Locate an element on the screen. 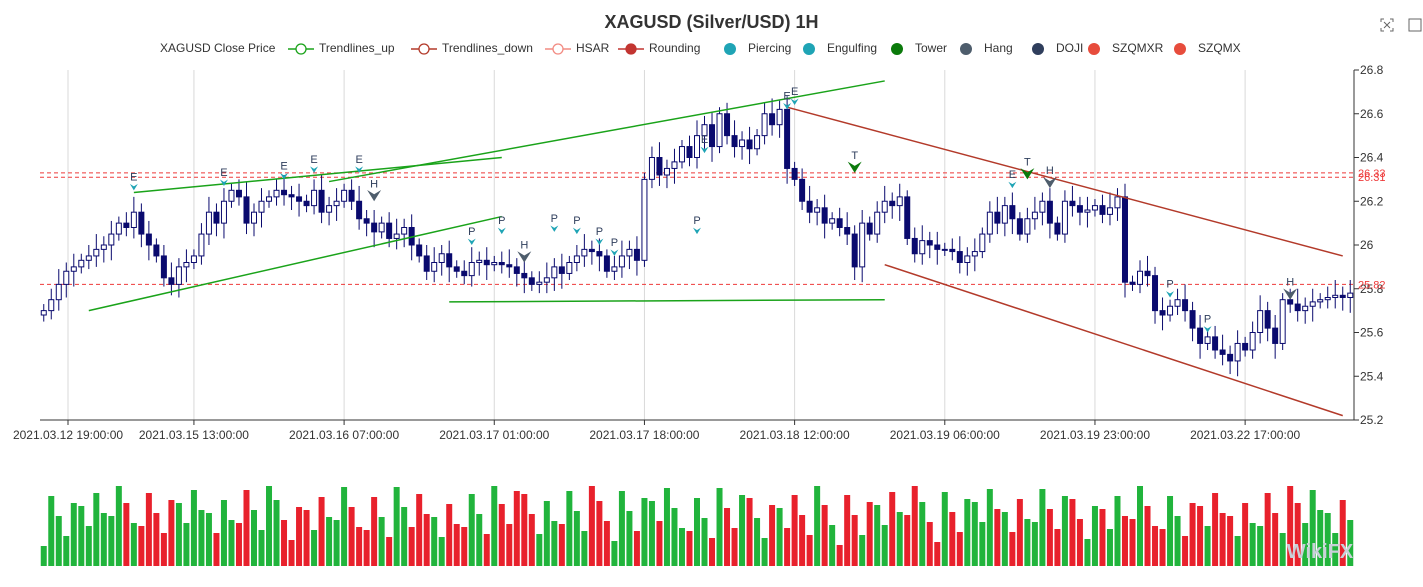  chart-title: XAGUSD (Silver/USD) 1H is located at coordinates (711, 22).